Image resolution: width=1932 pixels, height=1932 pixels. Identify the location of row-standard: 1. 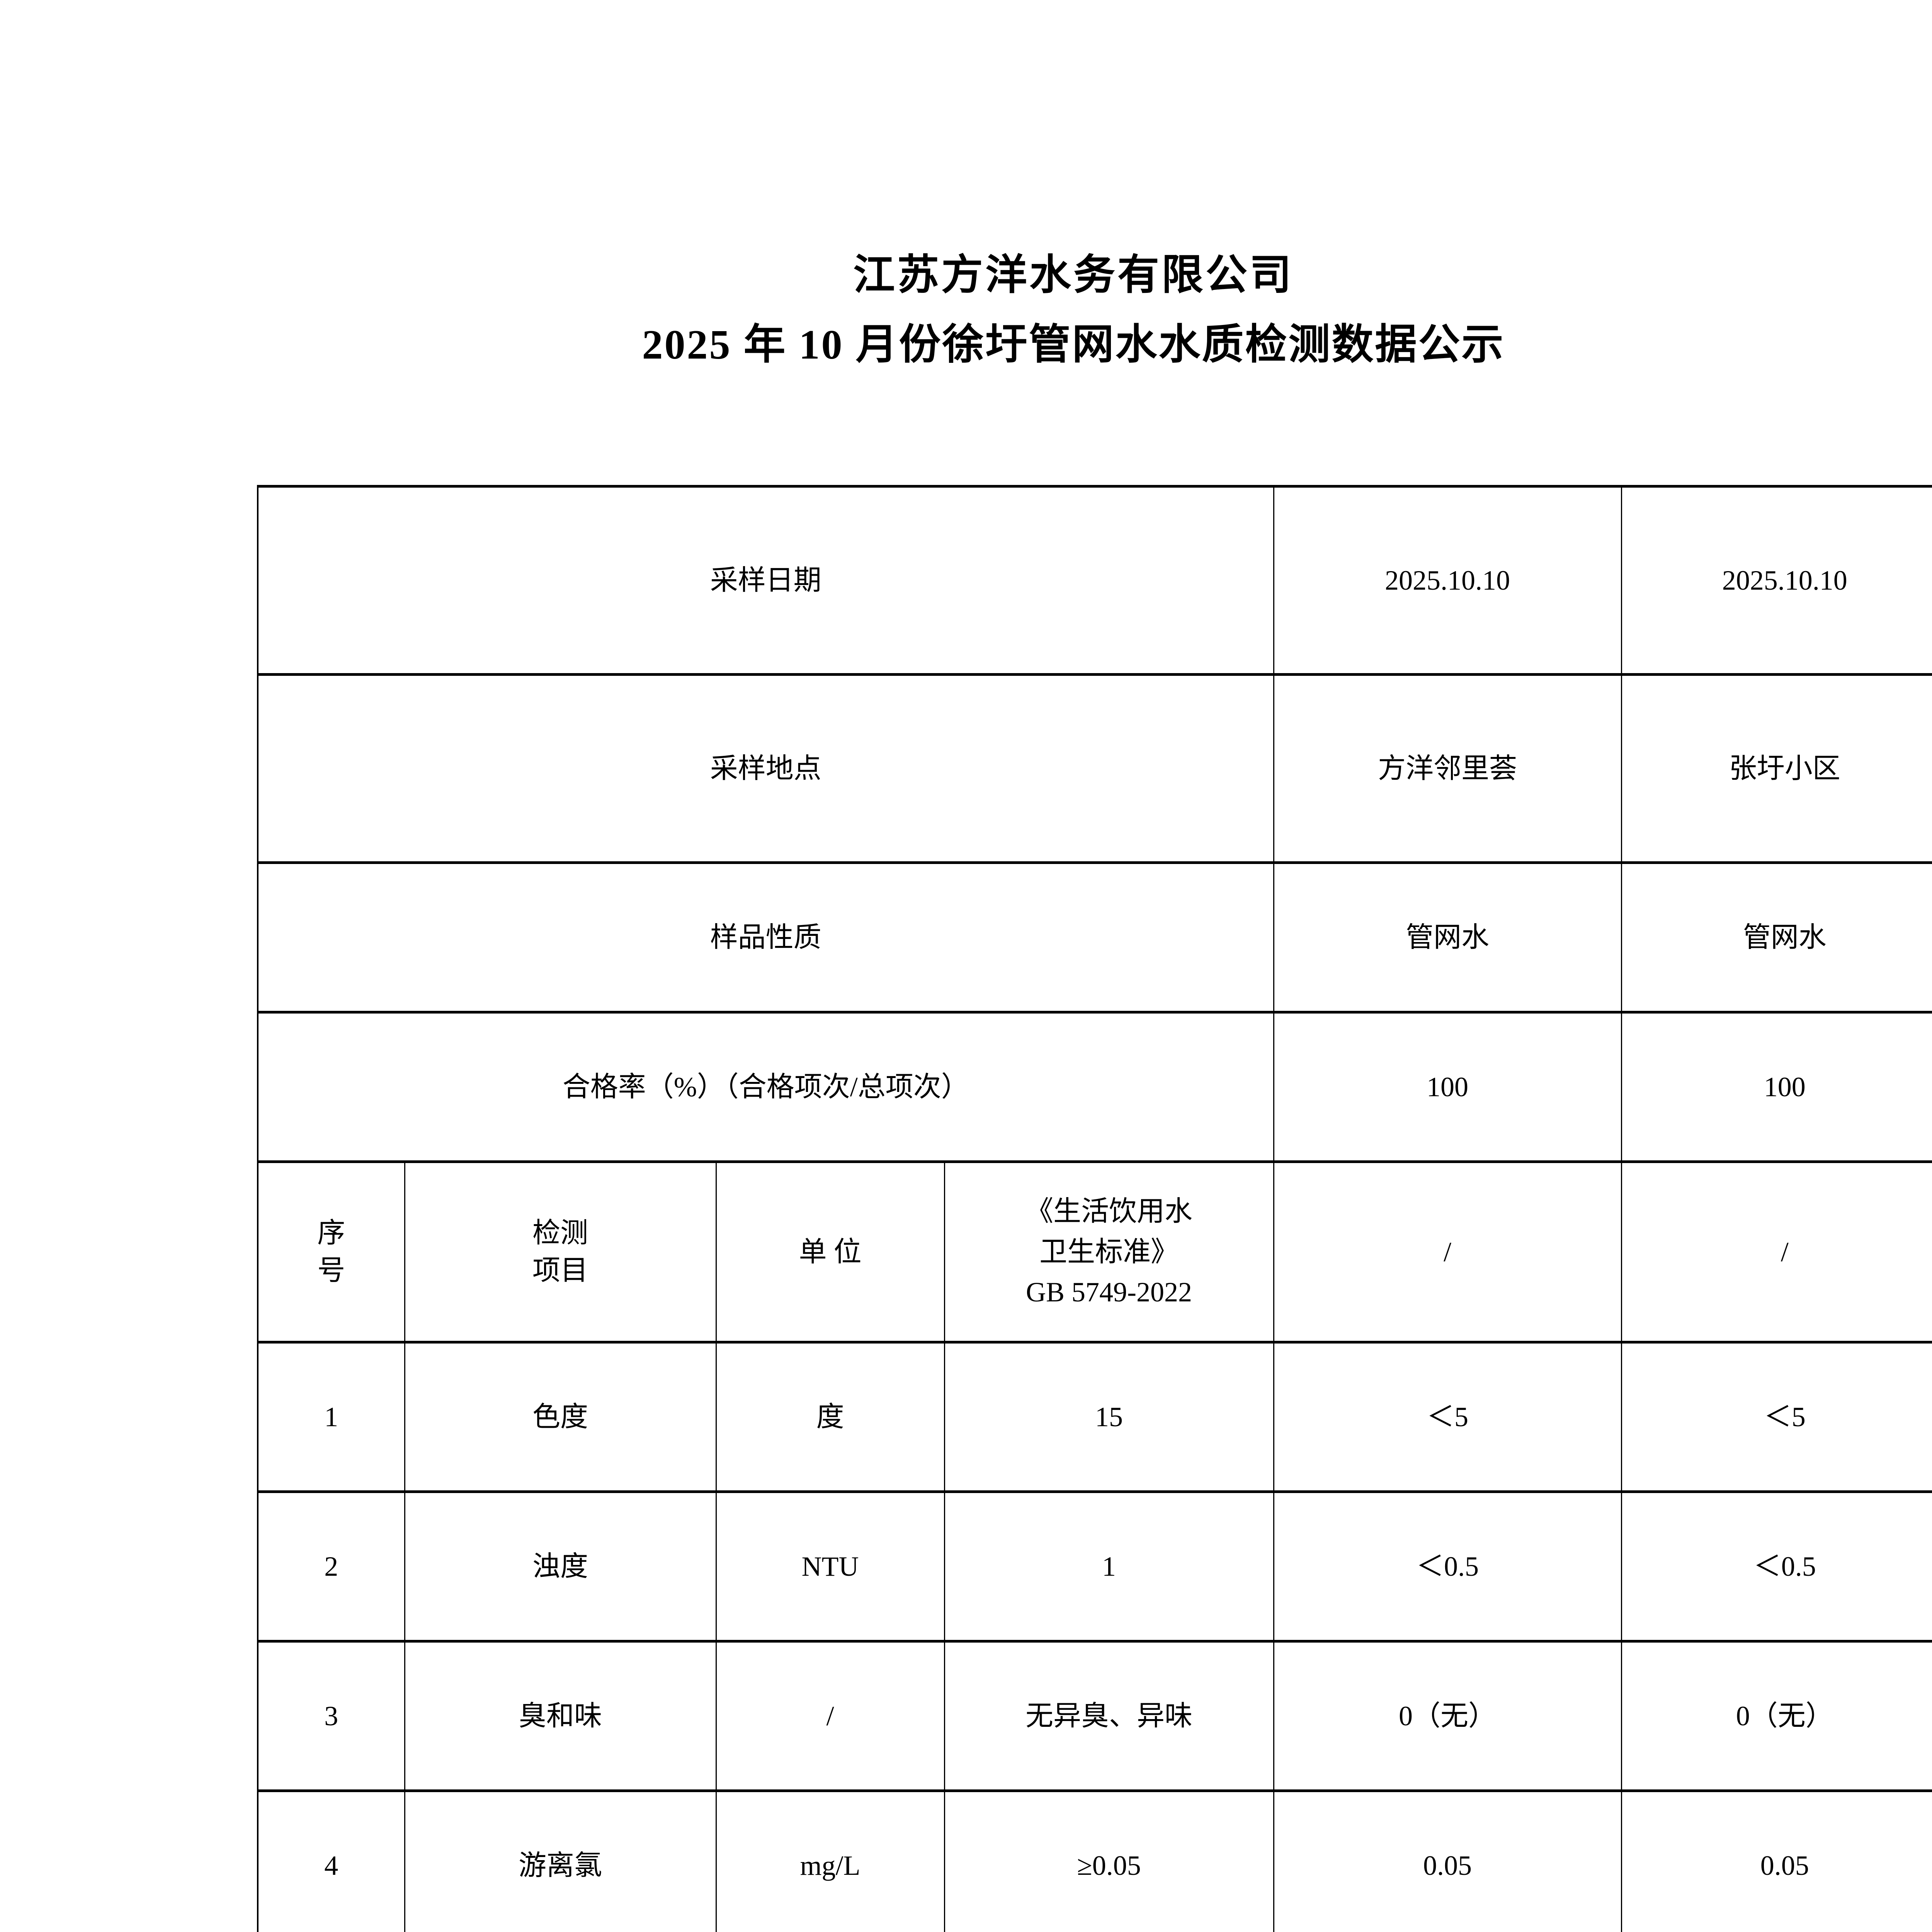
(1109, 1567).